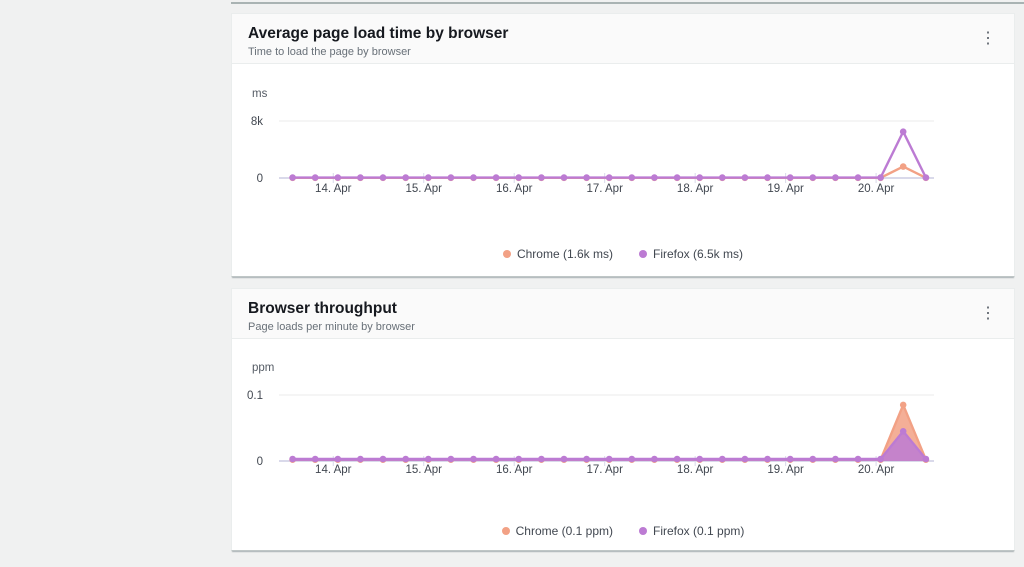 Image resolution: width=1024 pixels, height=567 pixels. Describe the element at coordinates (257, 122) in the screenshot. I see `svg-text: 8k` at that location.